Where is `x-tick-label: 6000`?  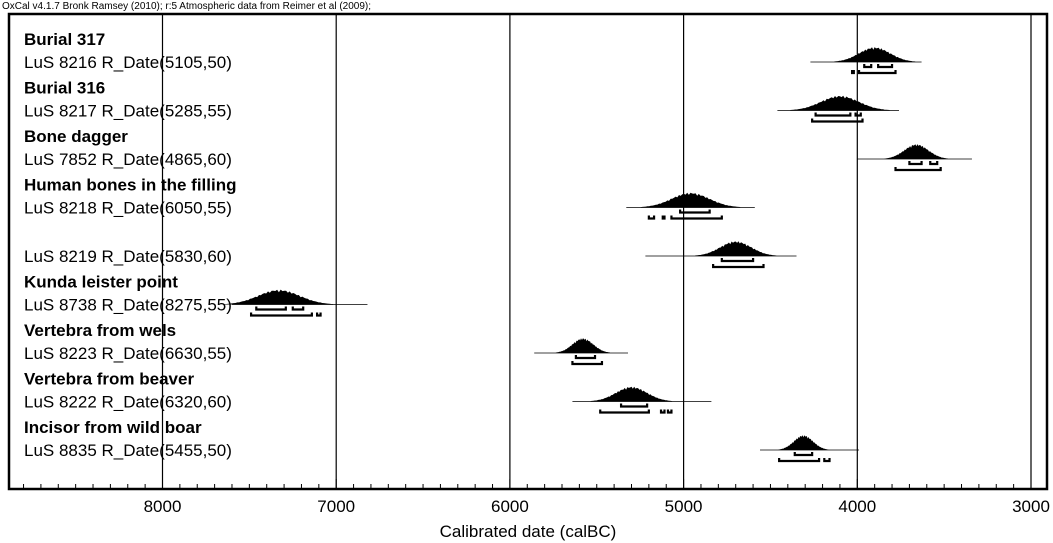 x-tick-label: 6000 is located at coordinates (510, 506).